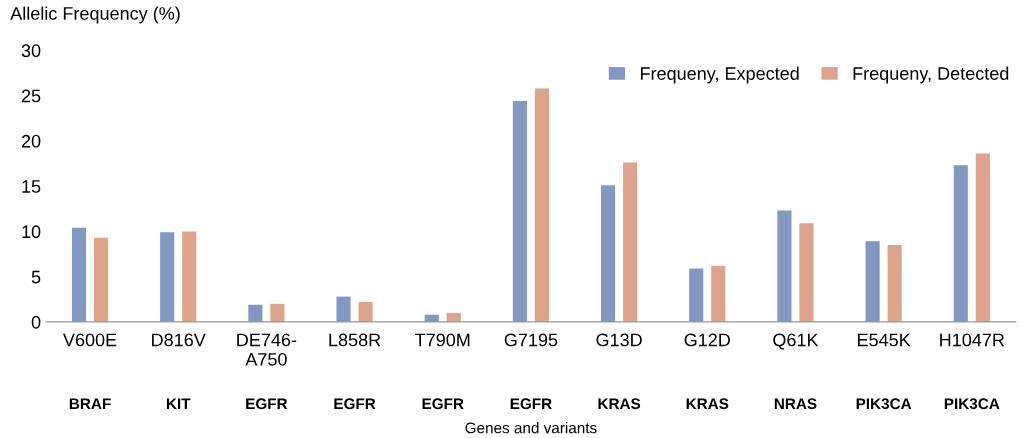  What do you see at coordinates (90, 340) in the screenshot?
I see `x-tick-label: V600E` at bounding box center [90, 340].